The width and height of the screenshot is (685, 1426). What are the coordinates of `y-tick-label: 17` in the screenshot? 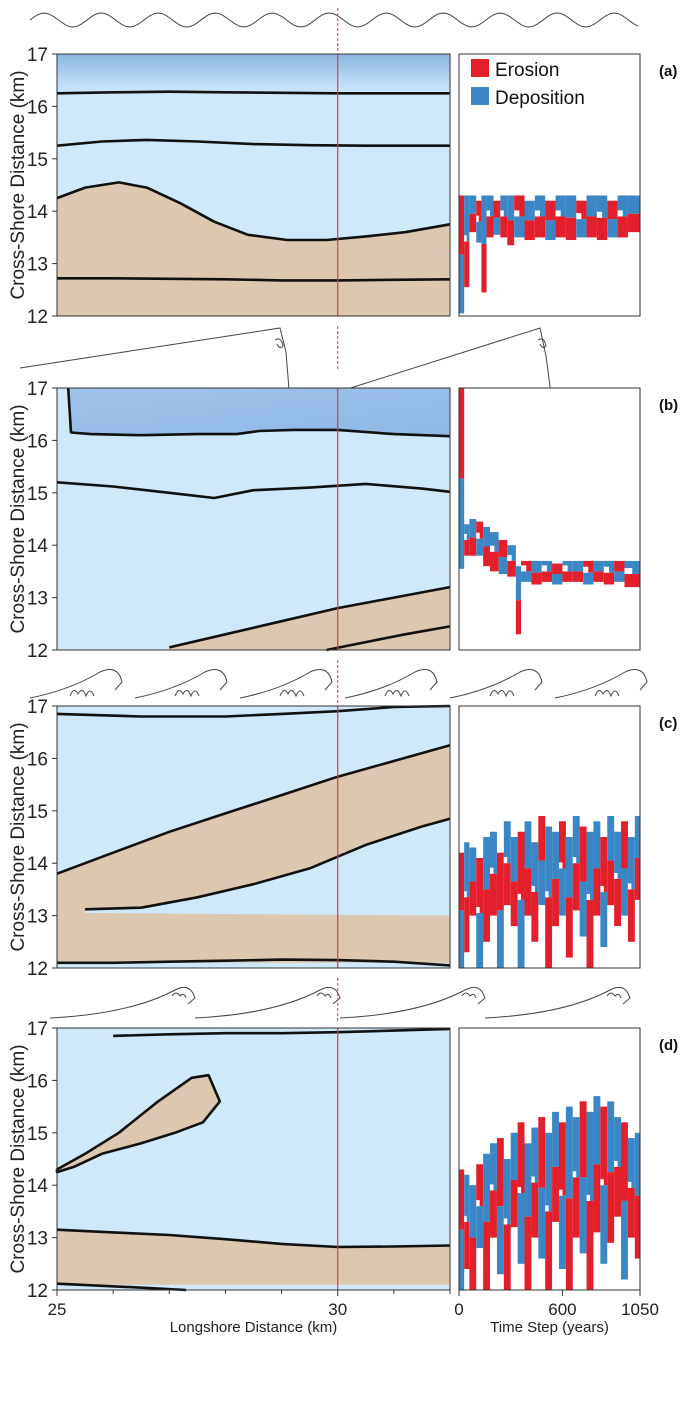 It's located at (37, 55).